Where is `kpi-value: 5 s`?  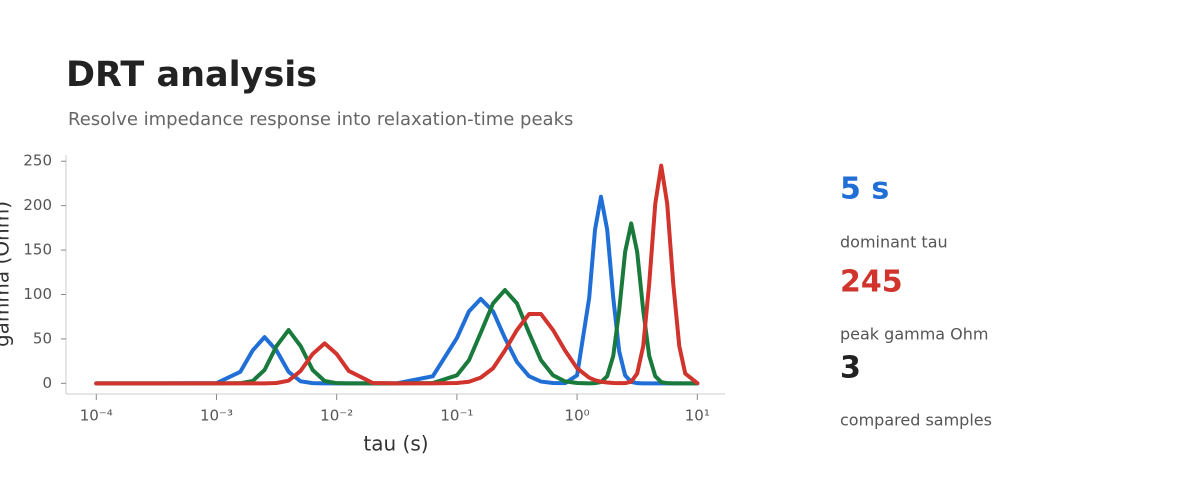
kpi-value: 5 s is located at coordinates (864, 189).